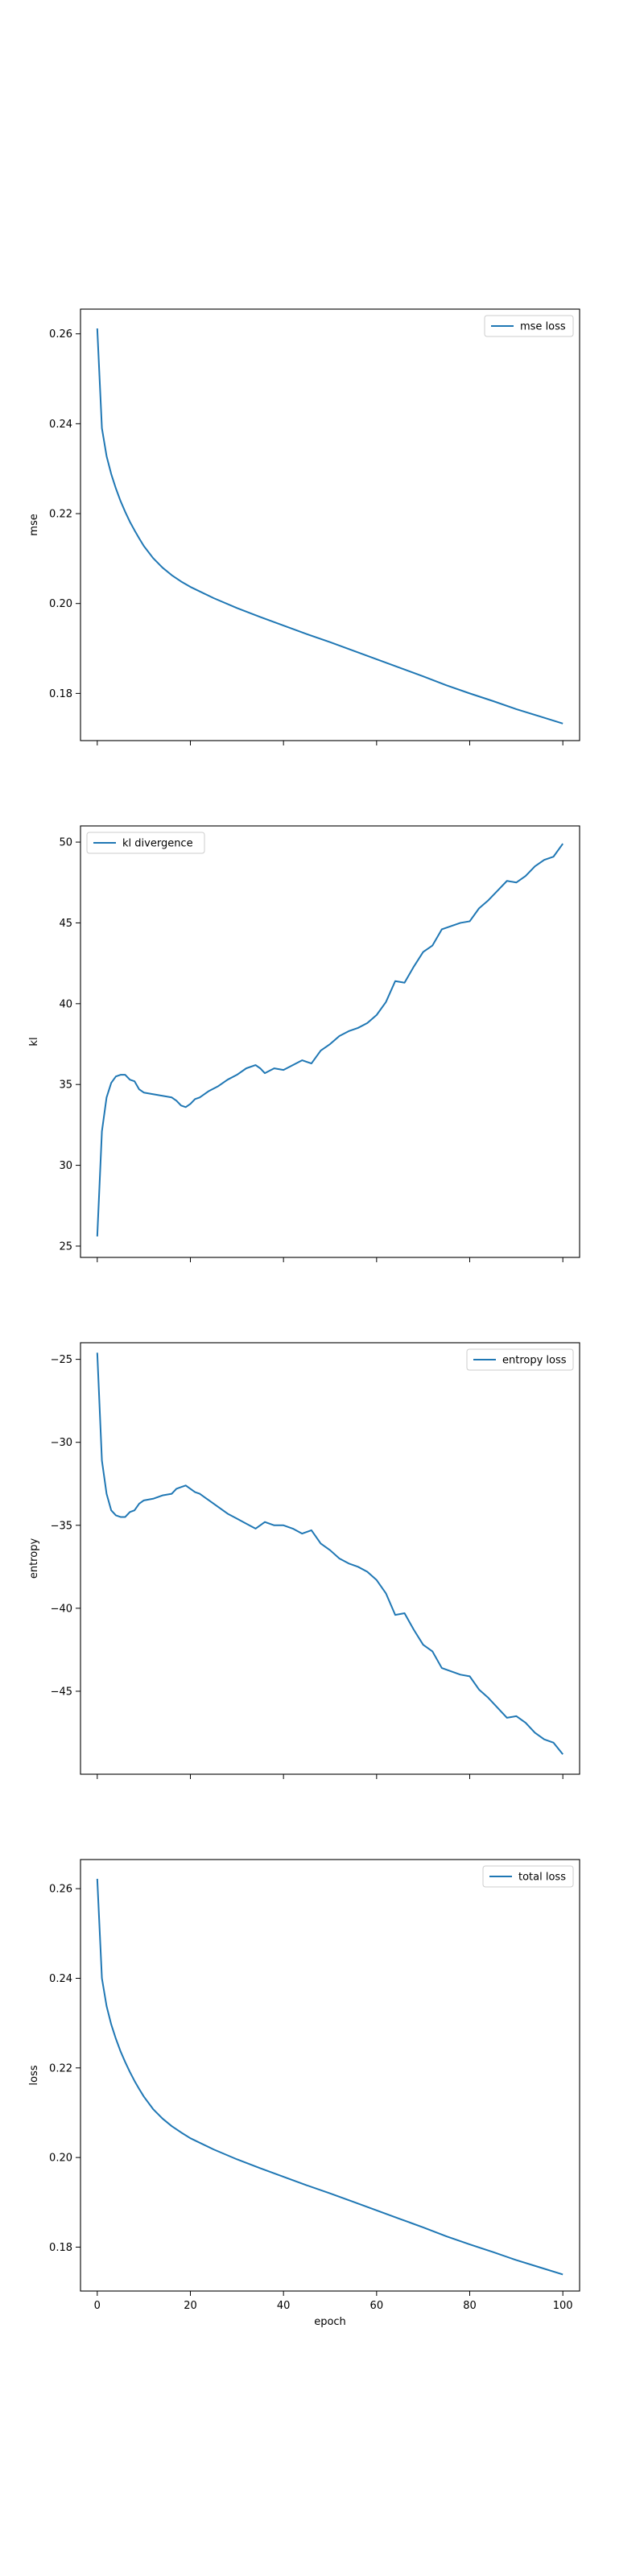 The height and width of the screenshot is (2576, 644). I want to click on y-tick-label: 40, so click(65, 1004).